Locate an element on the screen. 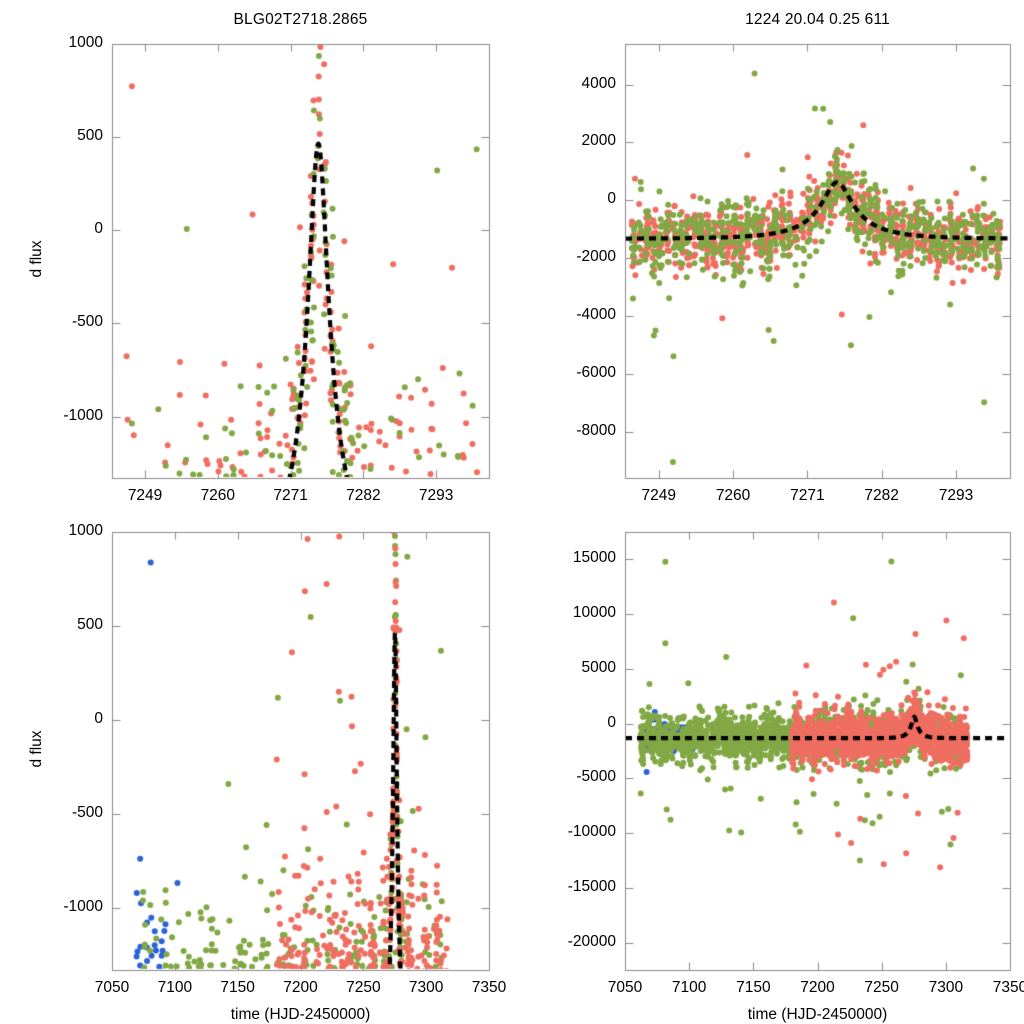  xtick-label-bottom-left-4: 7250 is located at coordinates (363, 987).